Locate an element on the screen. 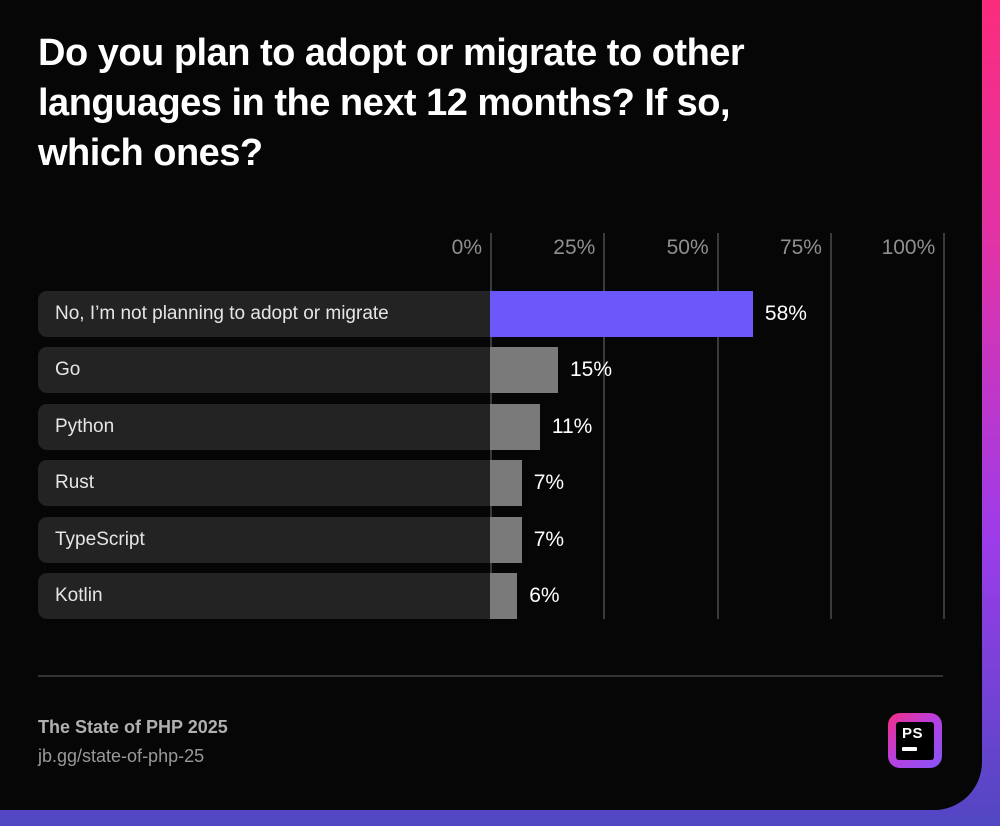 This screenshot has height=826, width=1000. axis-tick-label: 100% is located at coordinates (908, 247).